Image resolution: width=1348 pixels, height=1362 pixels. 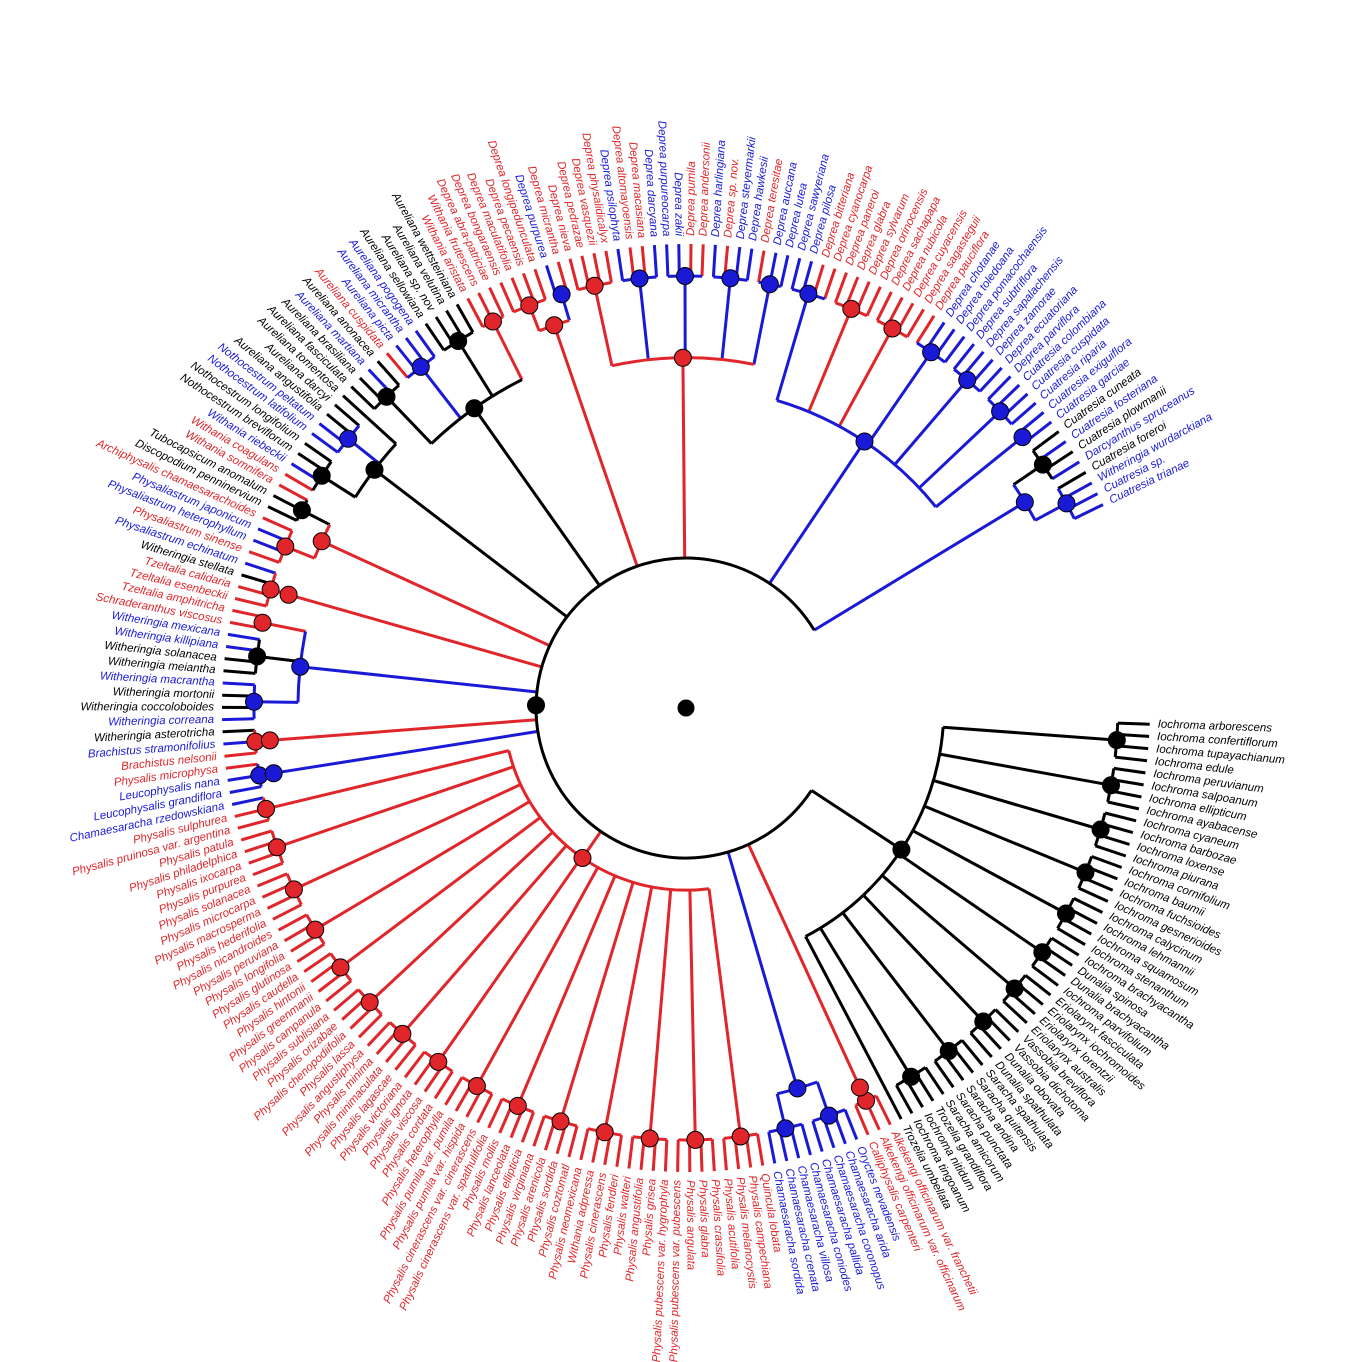 I want to click on taxon-label: Deprea zakii, so click(x=678, y=204).